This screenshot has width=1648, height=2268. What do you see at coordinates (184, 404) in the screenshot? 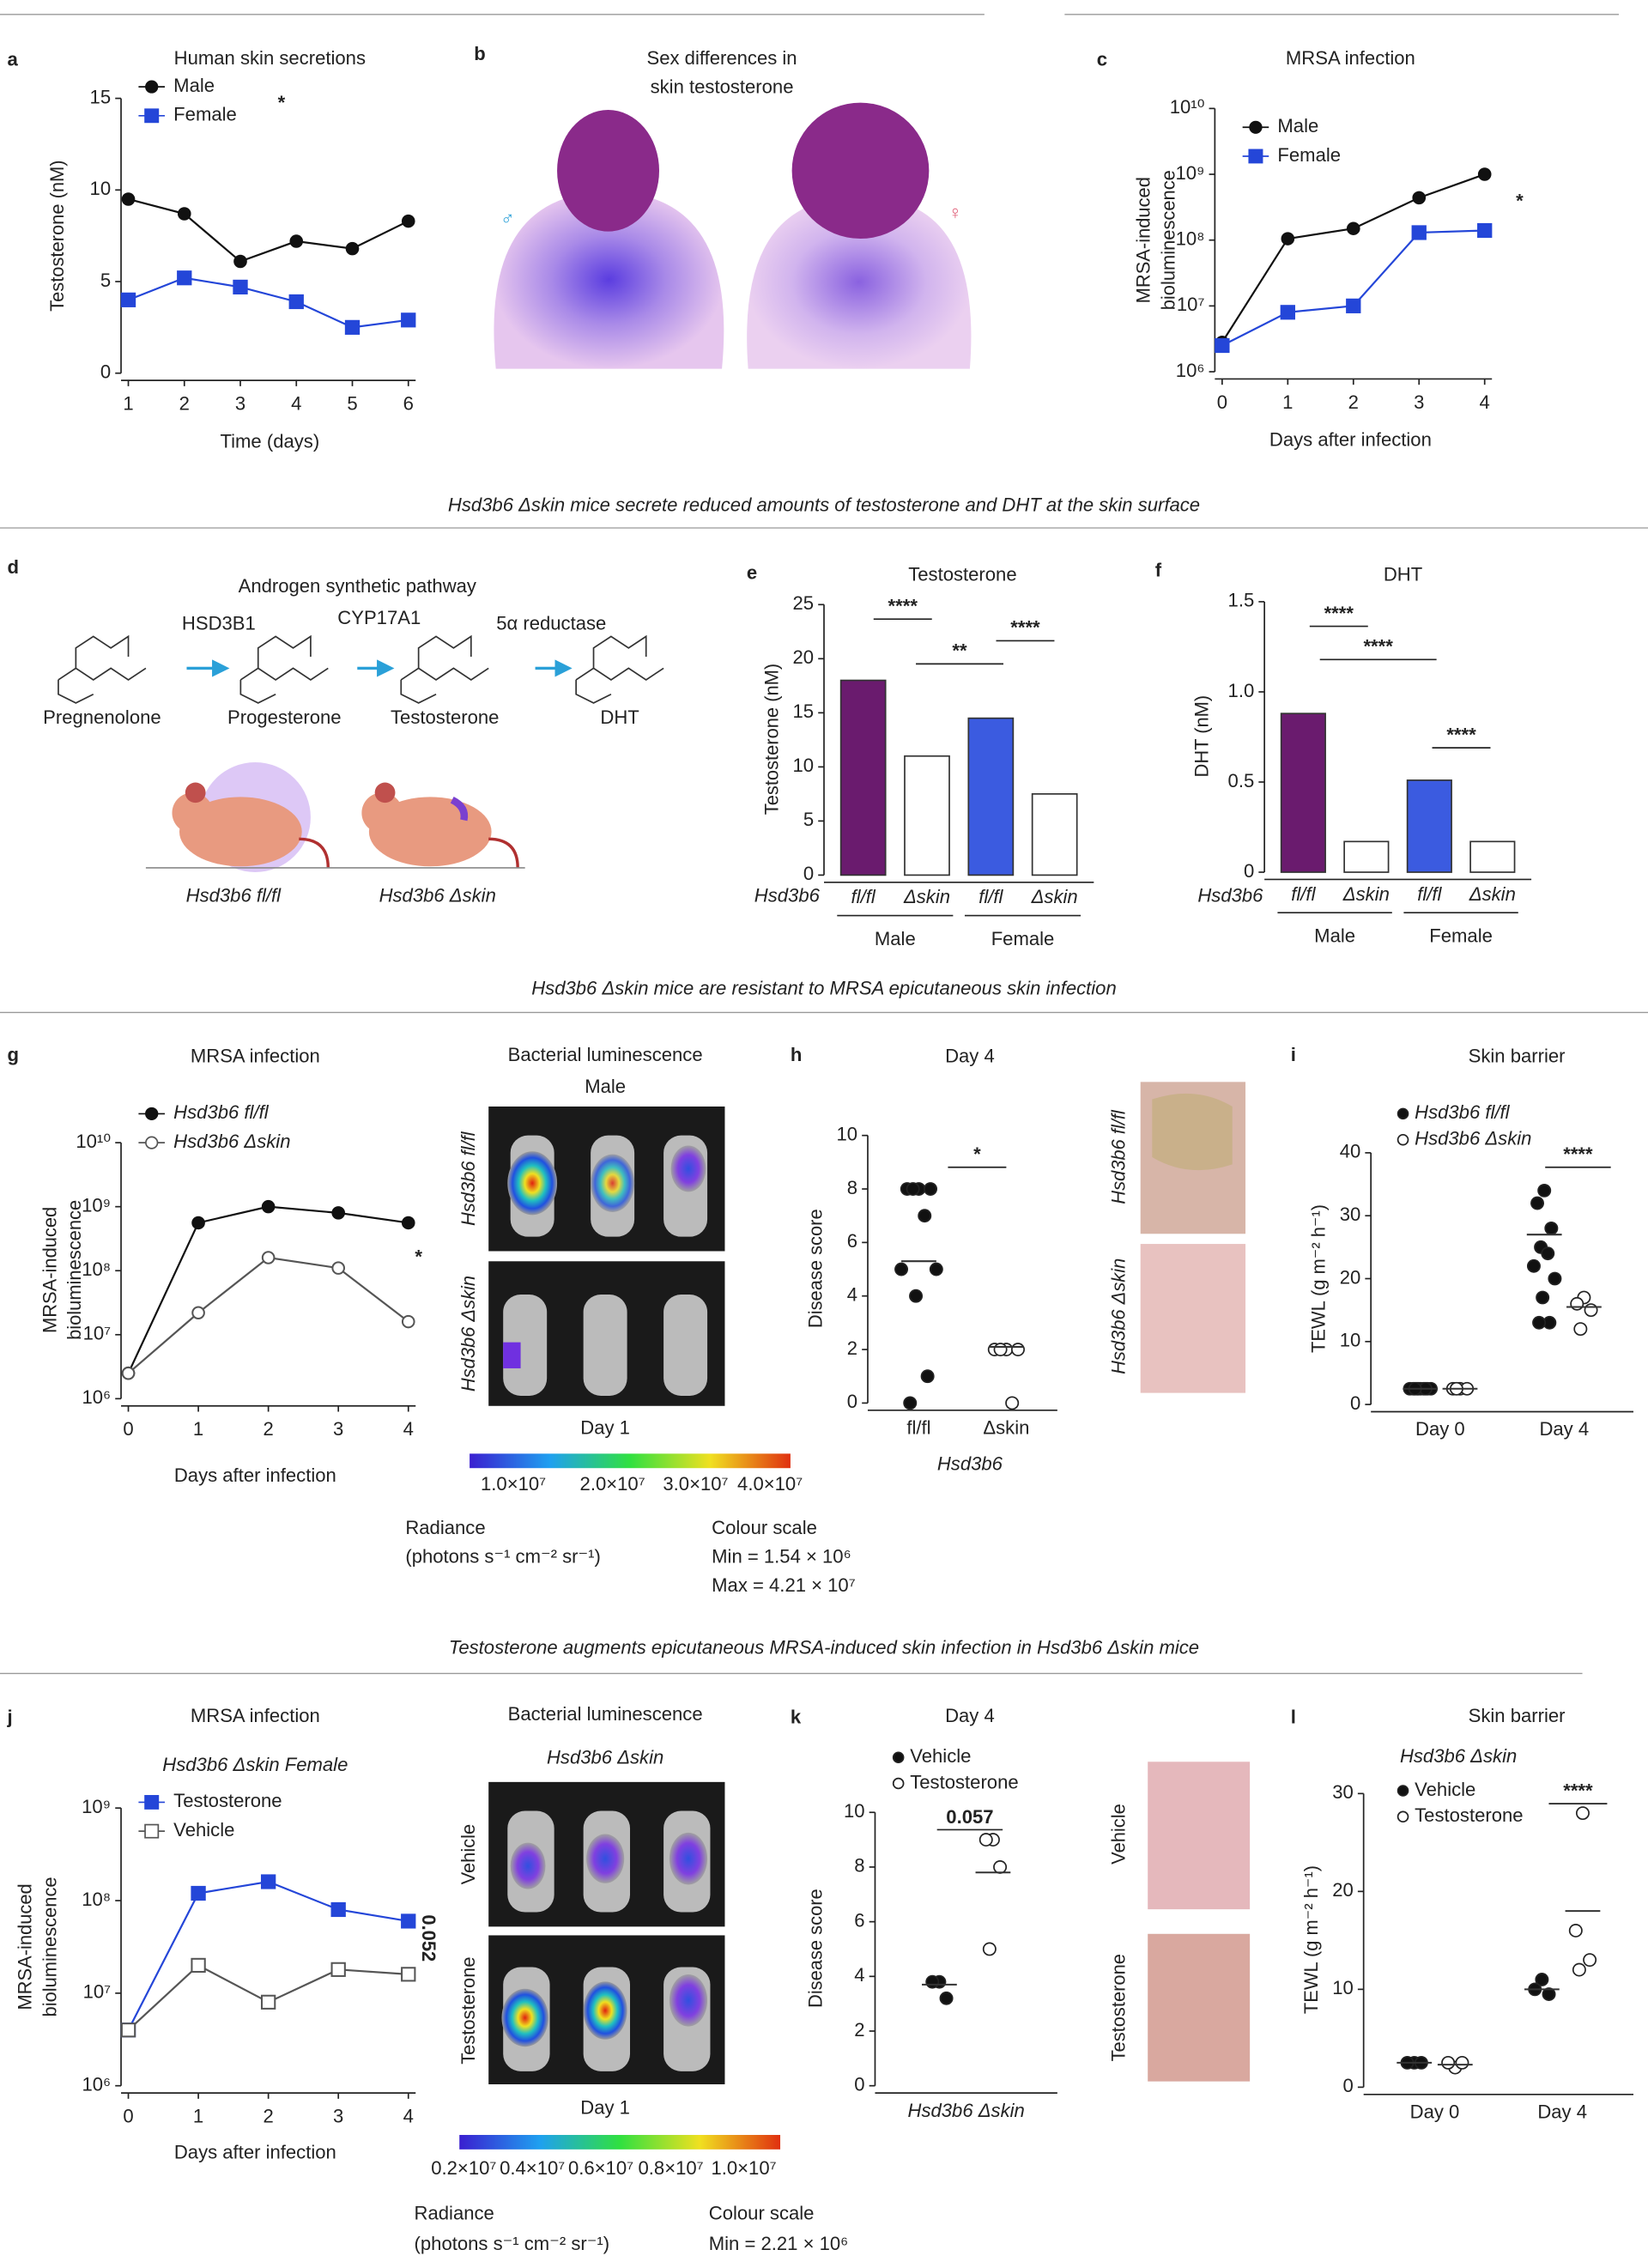
I see `x-tick-label: 2` at bounding box center [184, 404].